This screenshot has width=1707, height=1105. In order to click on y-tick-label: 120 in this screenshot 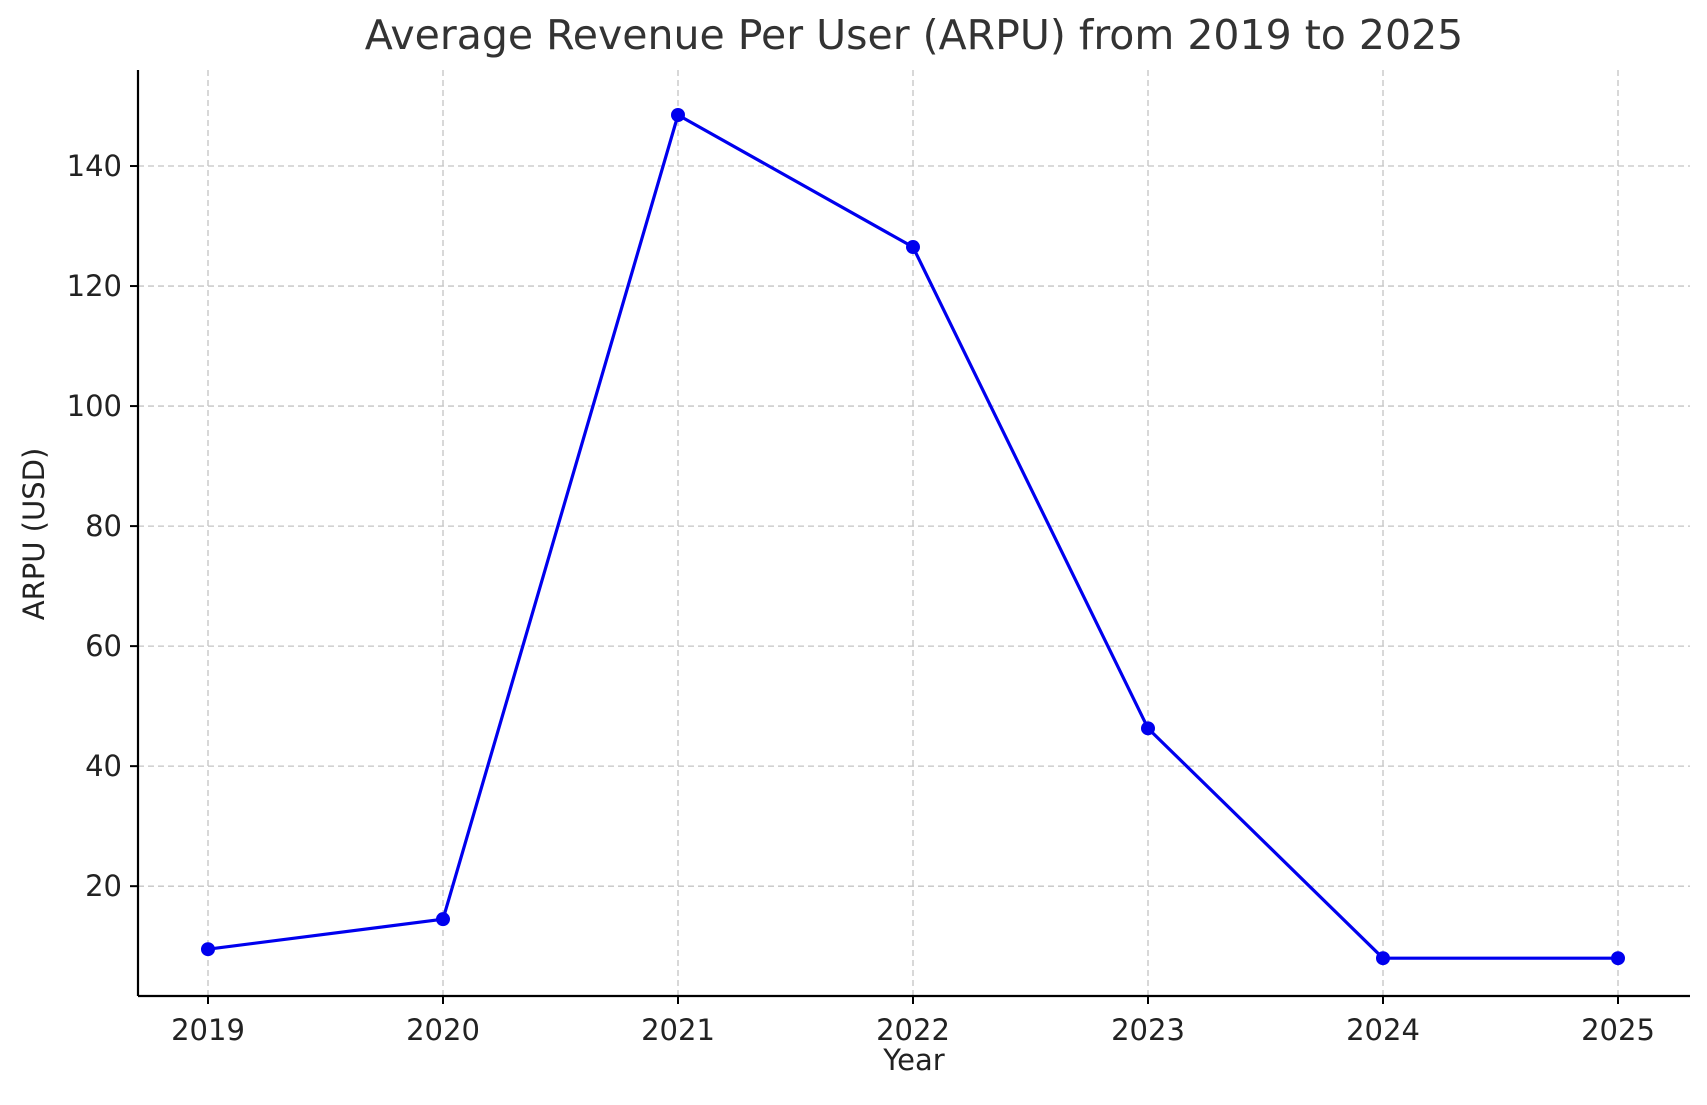, I will do `click(94, 286)`.